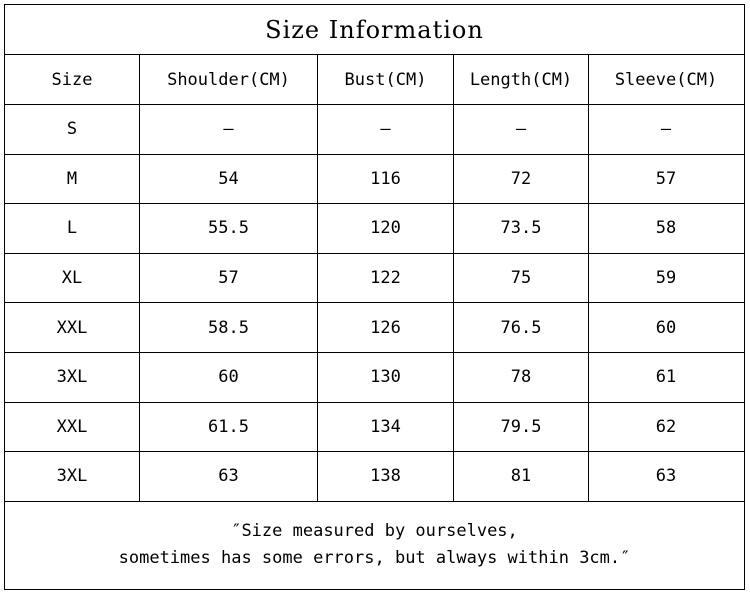 This screenshot has height=599, width=750. I want to click on table-cell: 72, so click(521, 179).